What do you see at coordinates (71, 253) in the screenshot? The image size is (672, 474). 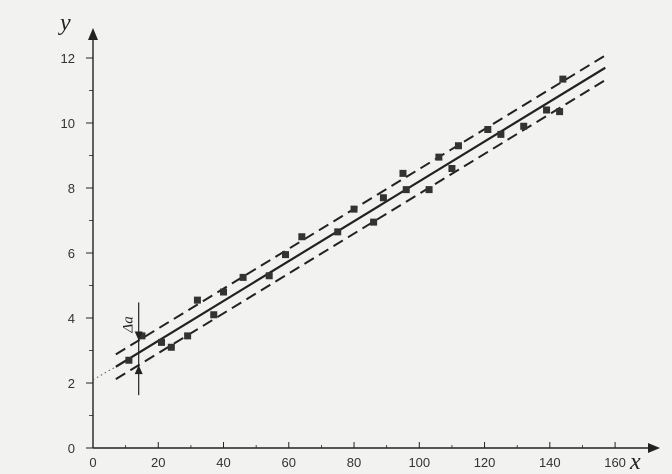 I see `y-tick-label: 6` at bounding box center [71, 253].